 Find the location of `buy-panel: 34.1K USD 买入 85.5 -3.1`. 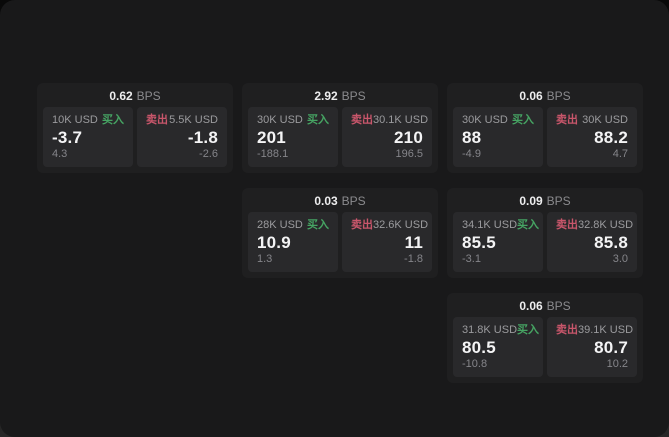

buy-panel: 34.1K USD 买入 85.5 -3.1 is located at coordinates (498, 242).